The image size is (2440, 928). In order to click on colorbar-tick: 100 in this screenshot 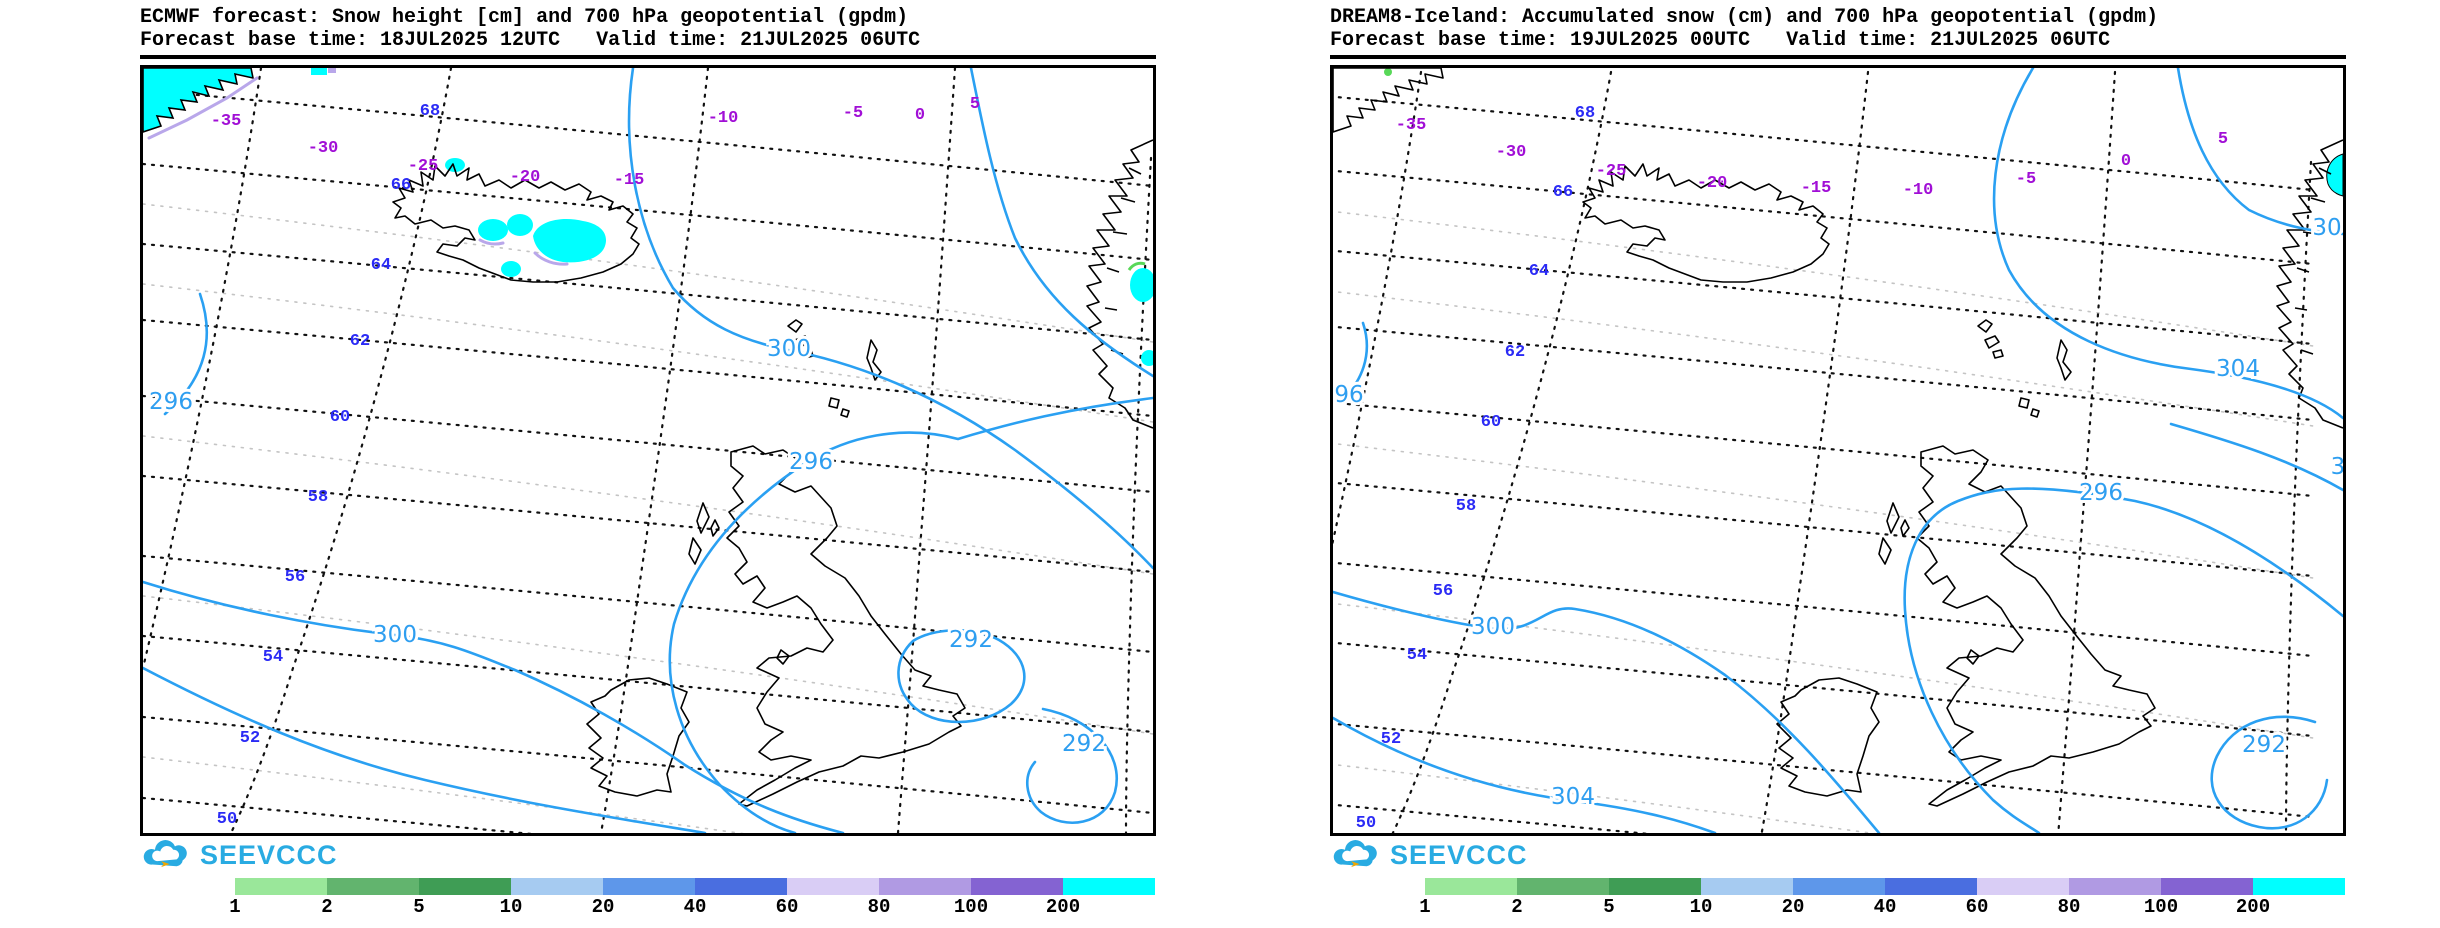, I will do `click(2161, 907)`.